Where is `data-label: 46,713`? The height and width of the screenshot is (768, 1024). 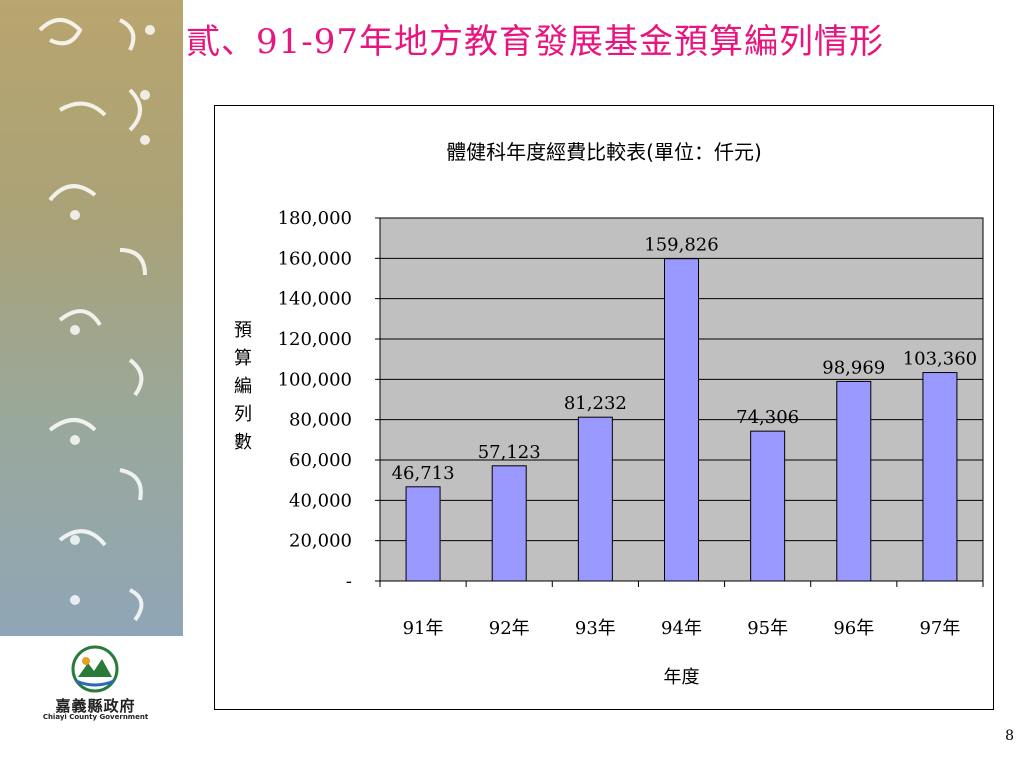
data-label: 46,713 is located at coordinates (423, 473).